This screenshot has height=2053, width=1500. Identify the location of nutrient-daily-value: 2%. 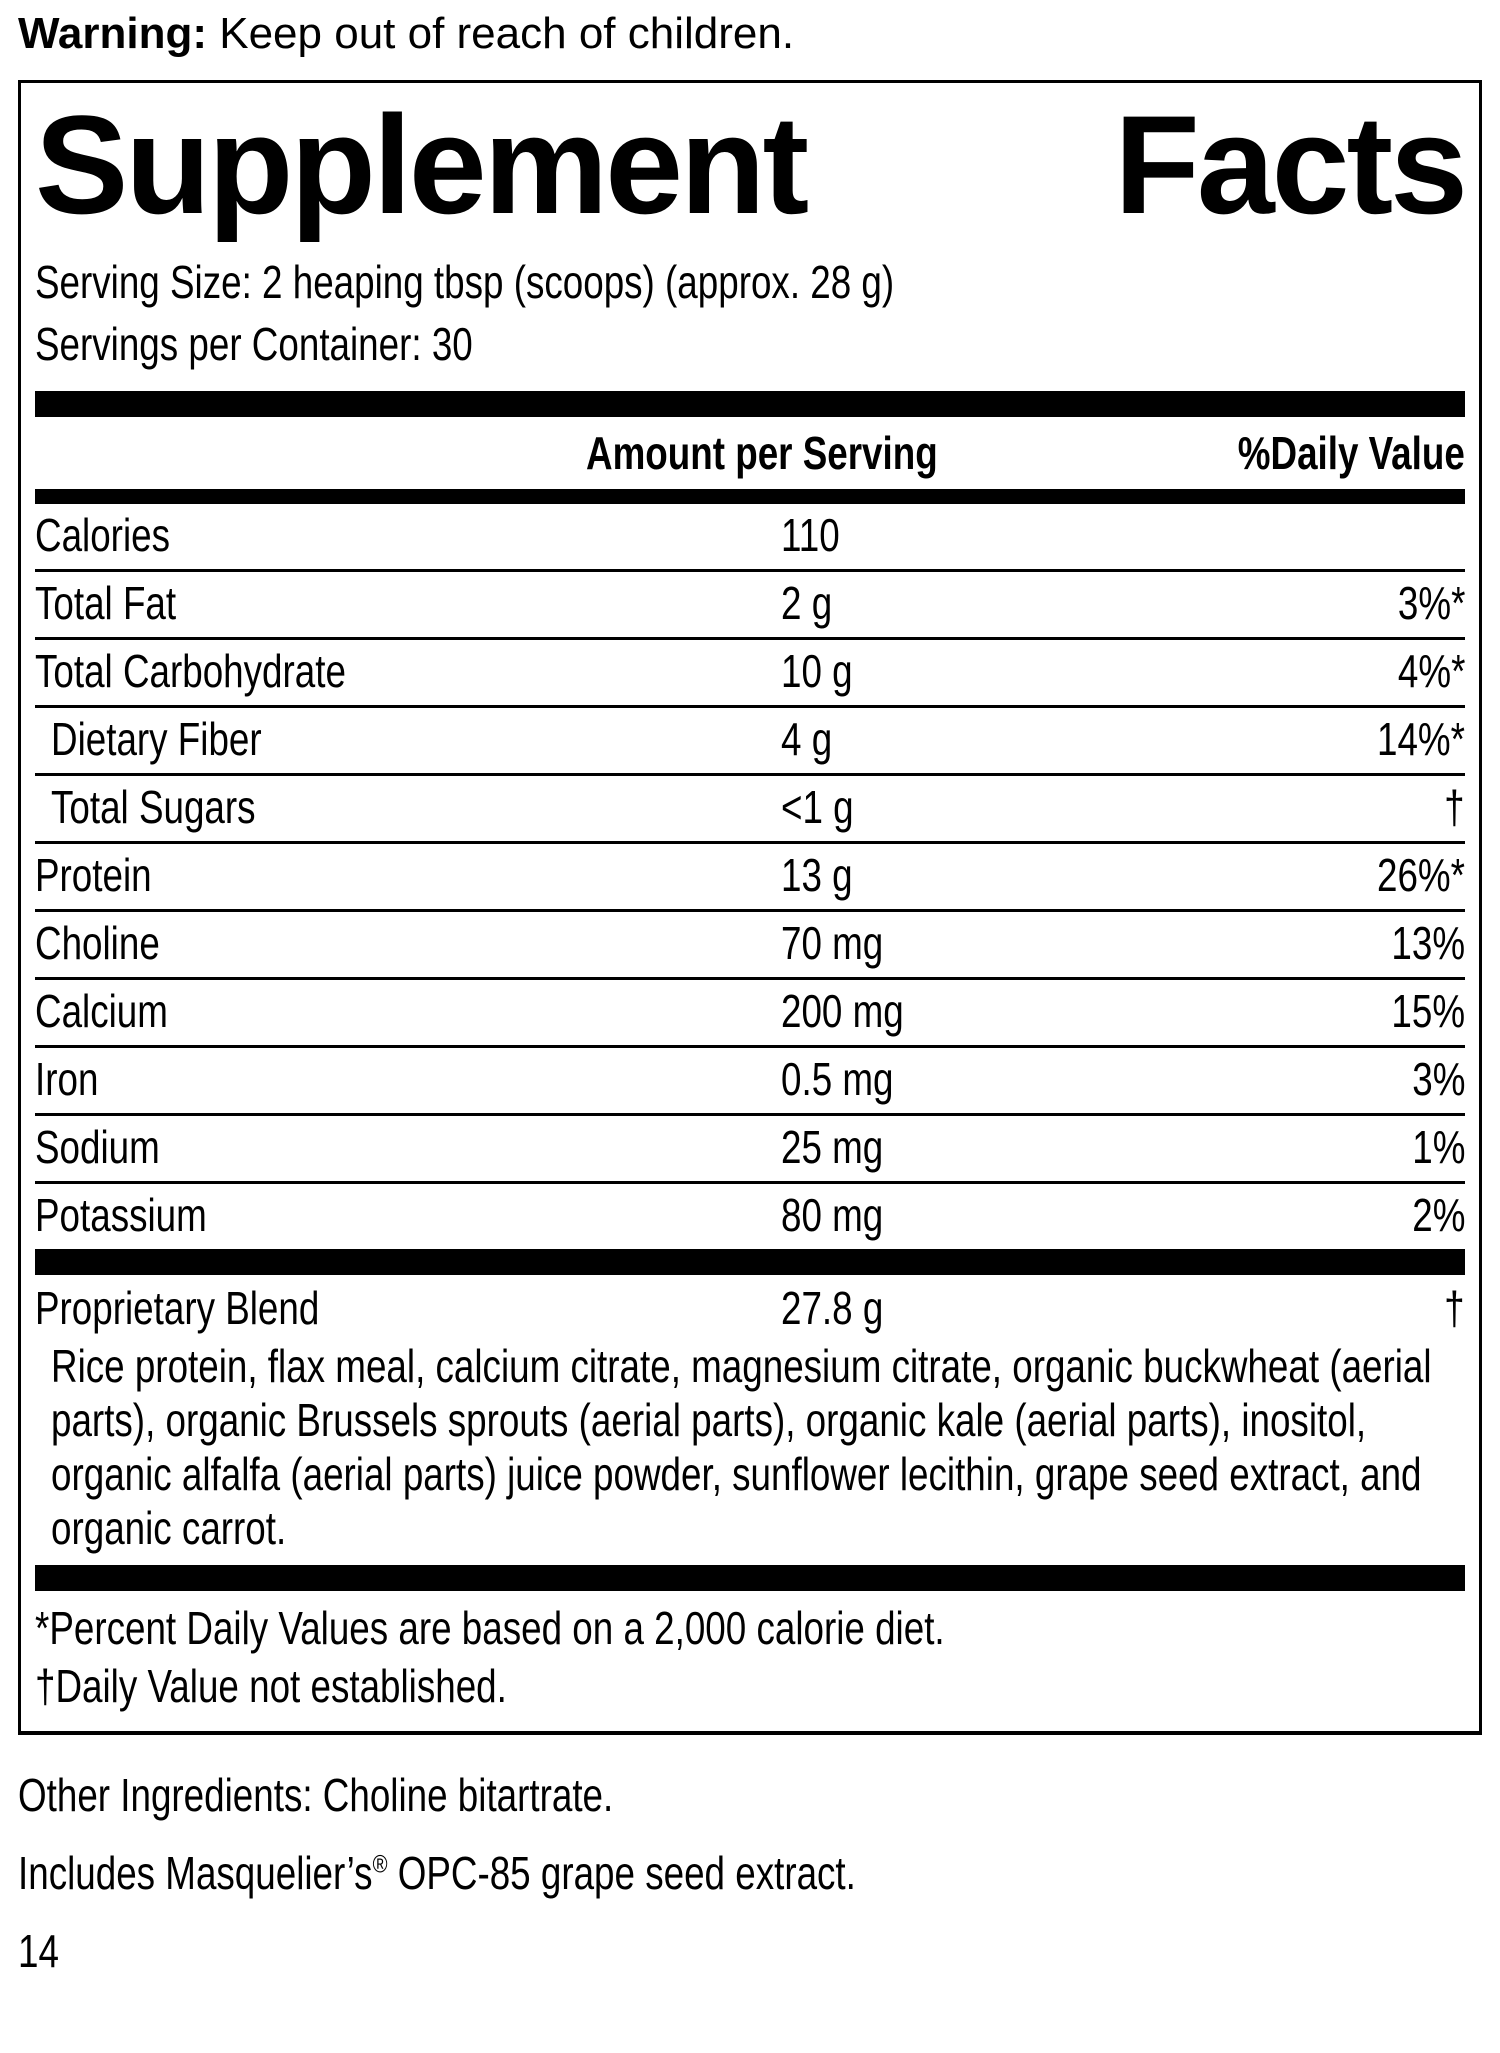
(1438, 1215).